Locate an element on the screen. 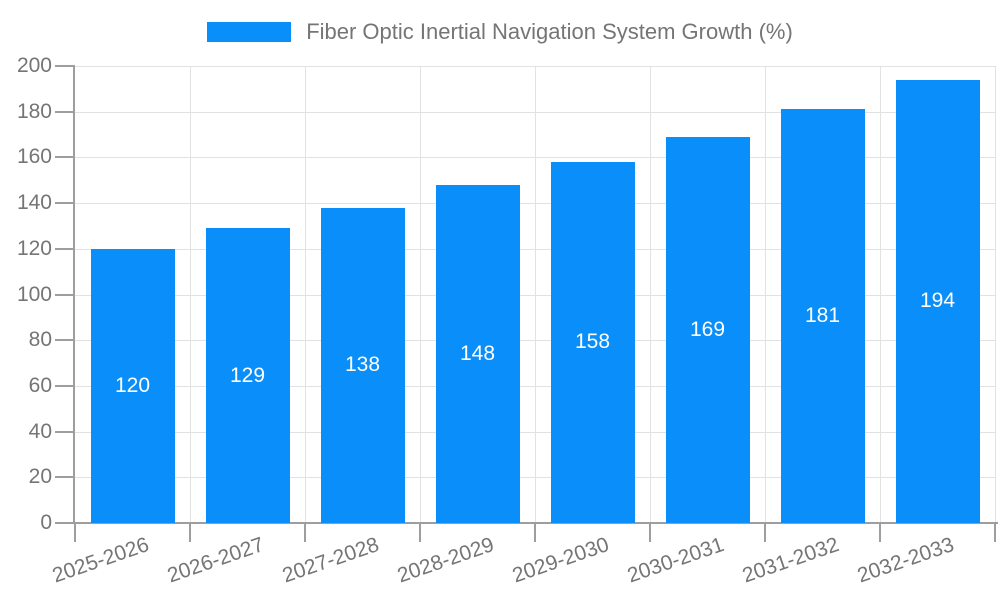  y-tick-label: 20 is located at coordinates (40, 477).